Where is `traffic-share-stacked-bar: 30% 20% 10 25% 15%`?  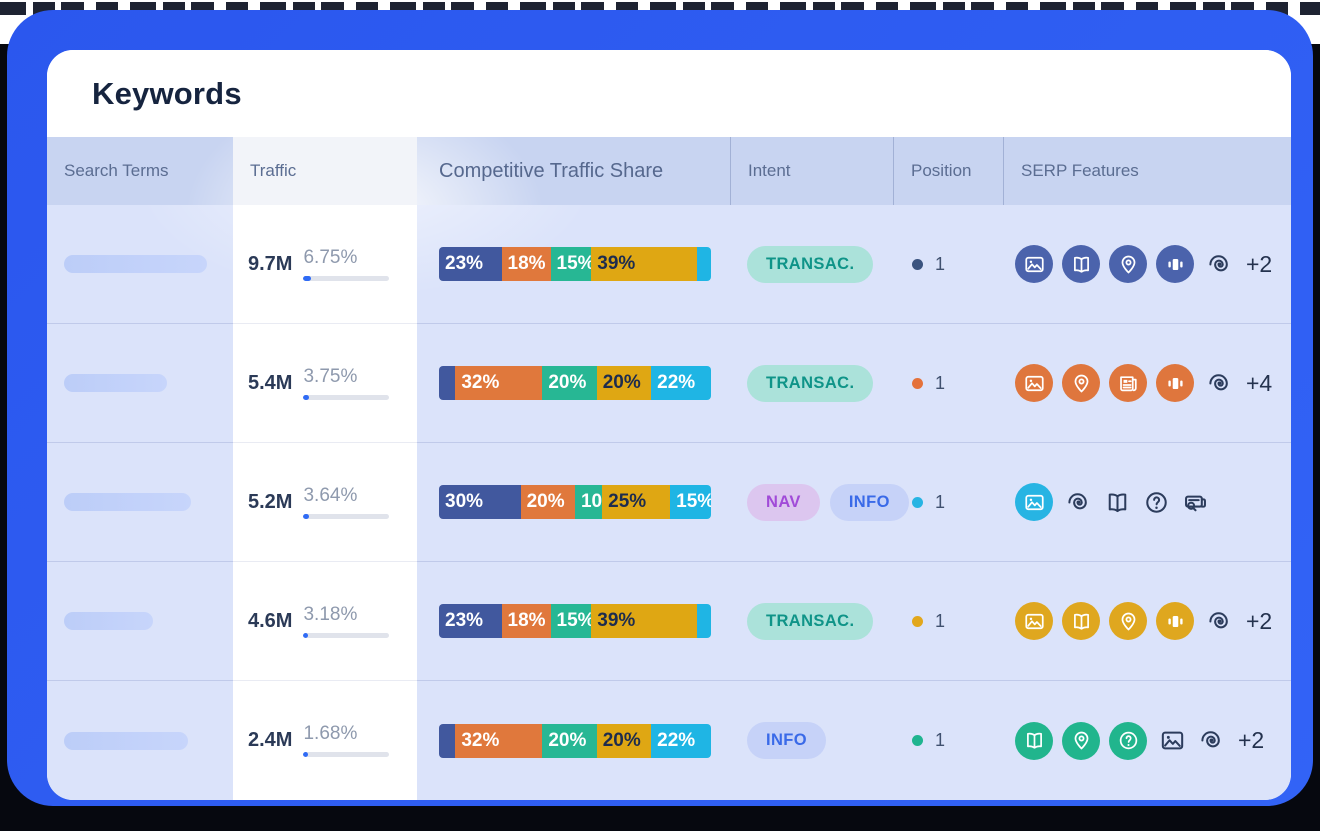 traffic-share-stacked-bar: 30% 20% 10 25% 15% is located at coordinates (575, 502).